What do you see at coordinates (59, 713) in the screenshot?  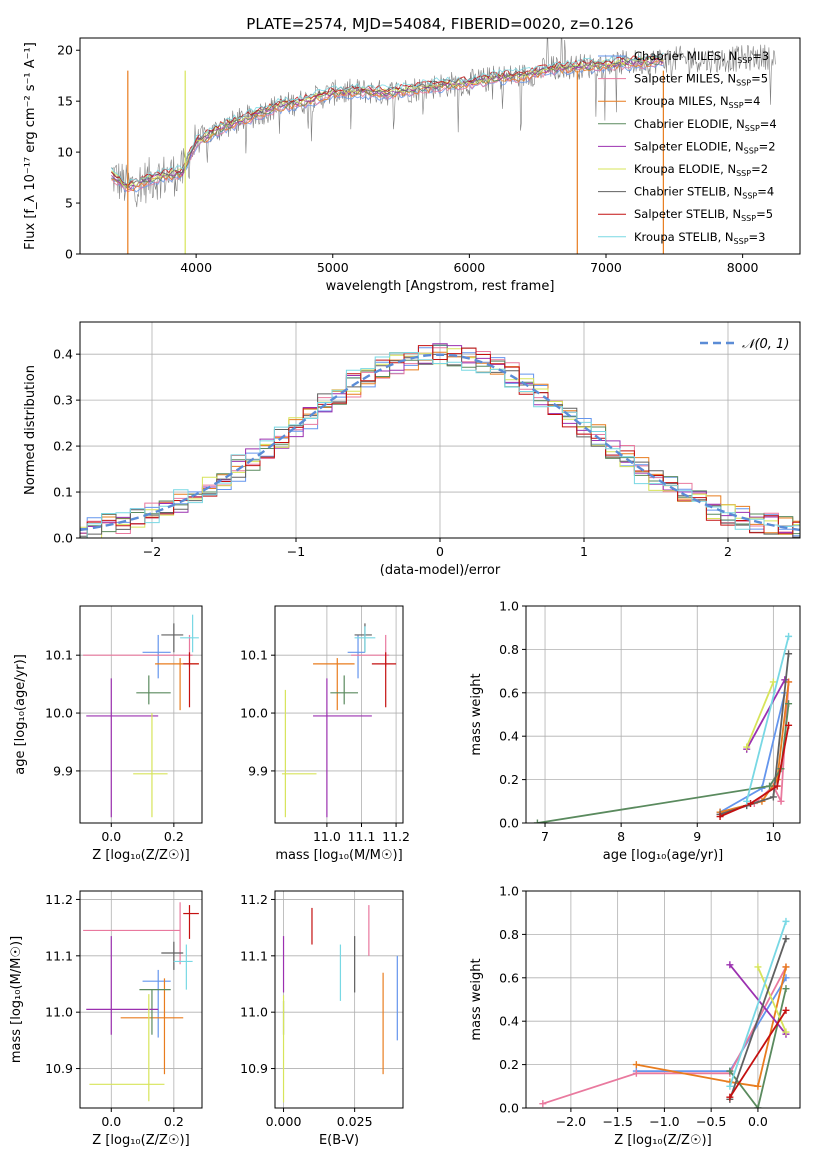 I see `tick-label-y: 10.0` at bounding box center [59, 713].